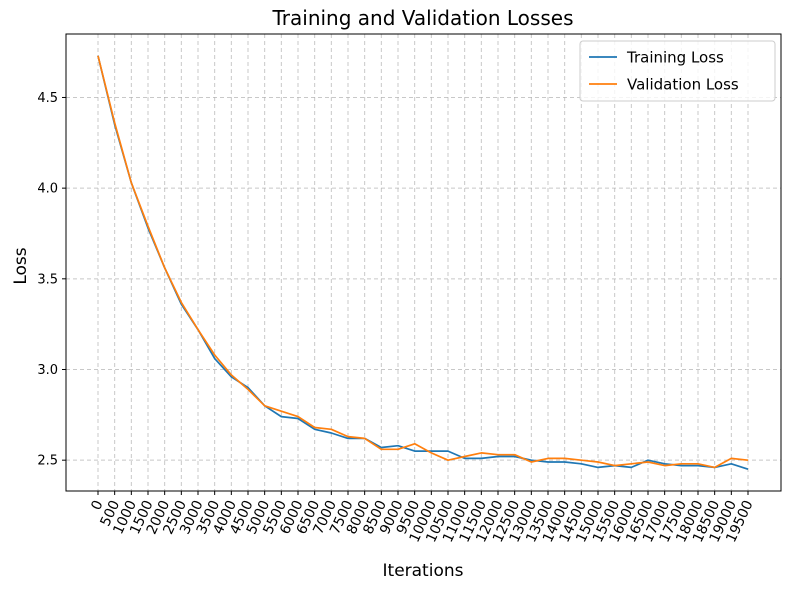  What do you see at coordinates (47, 189) in the screenshot?
I see `y-tick-label: 4.0` at bounding box center [47, 189].